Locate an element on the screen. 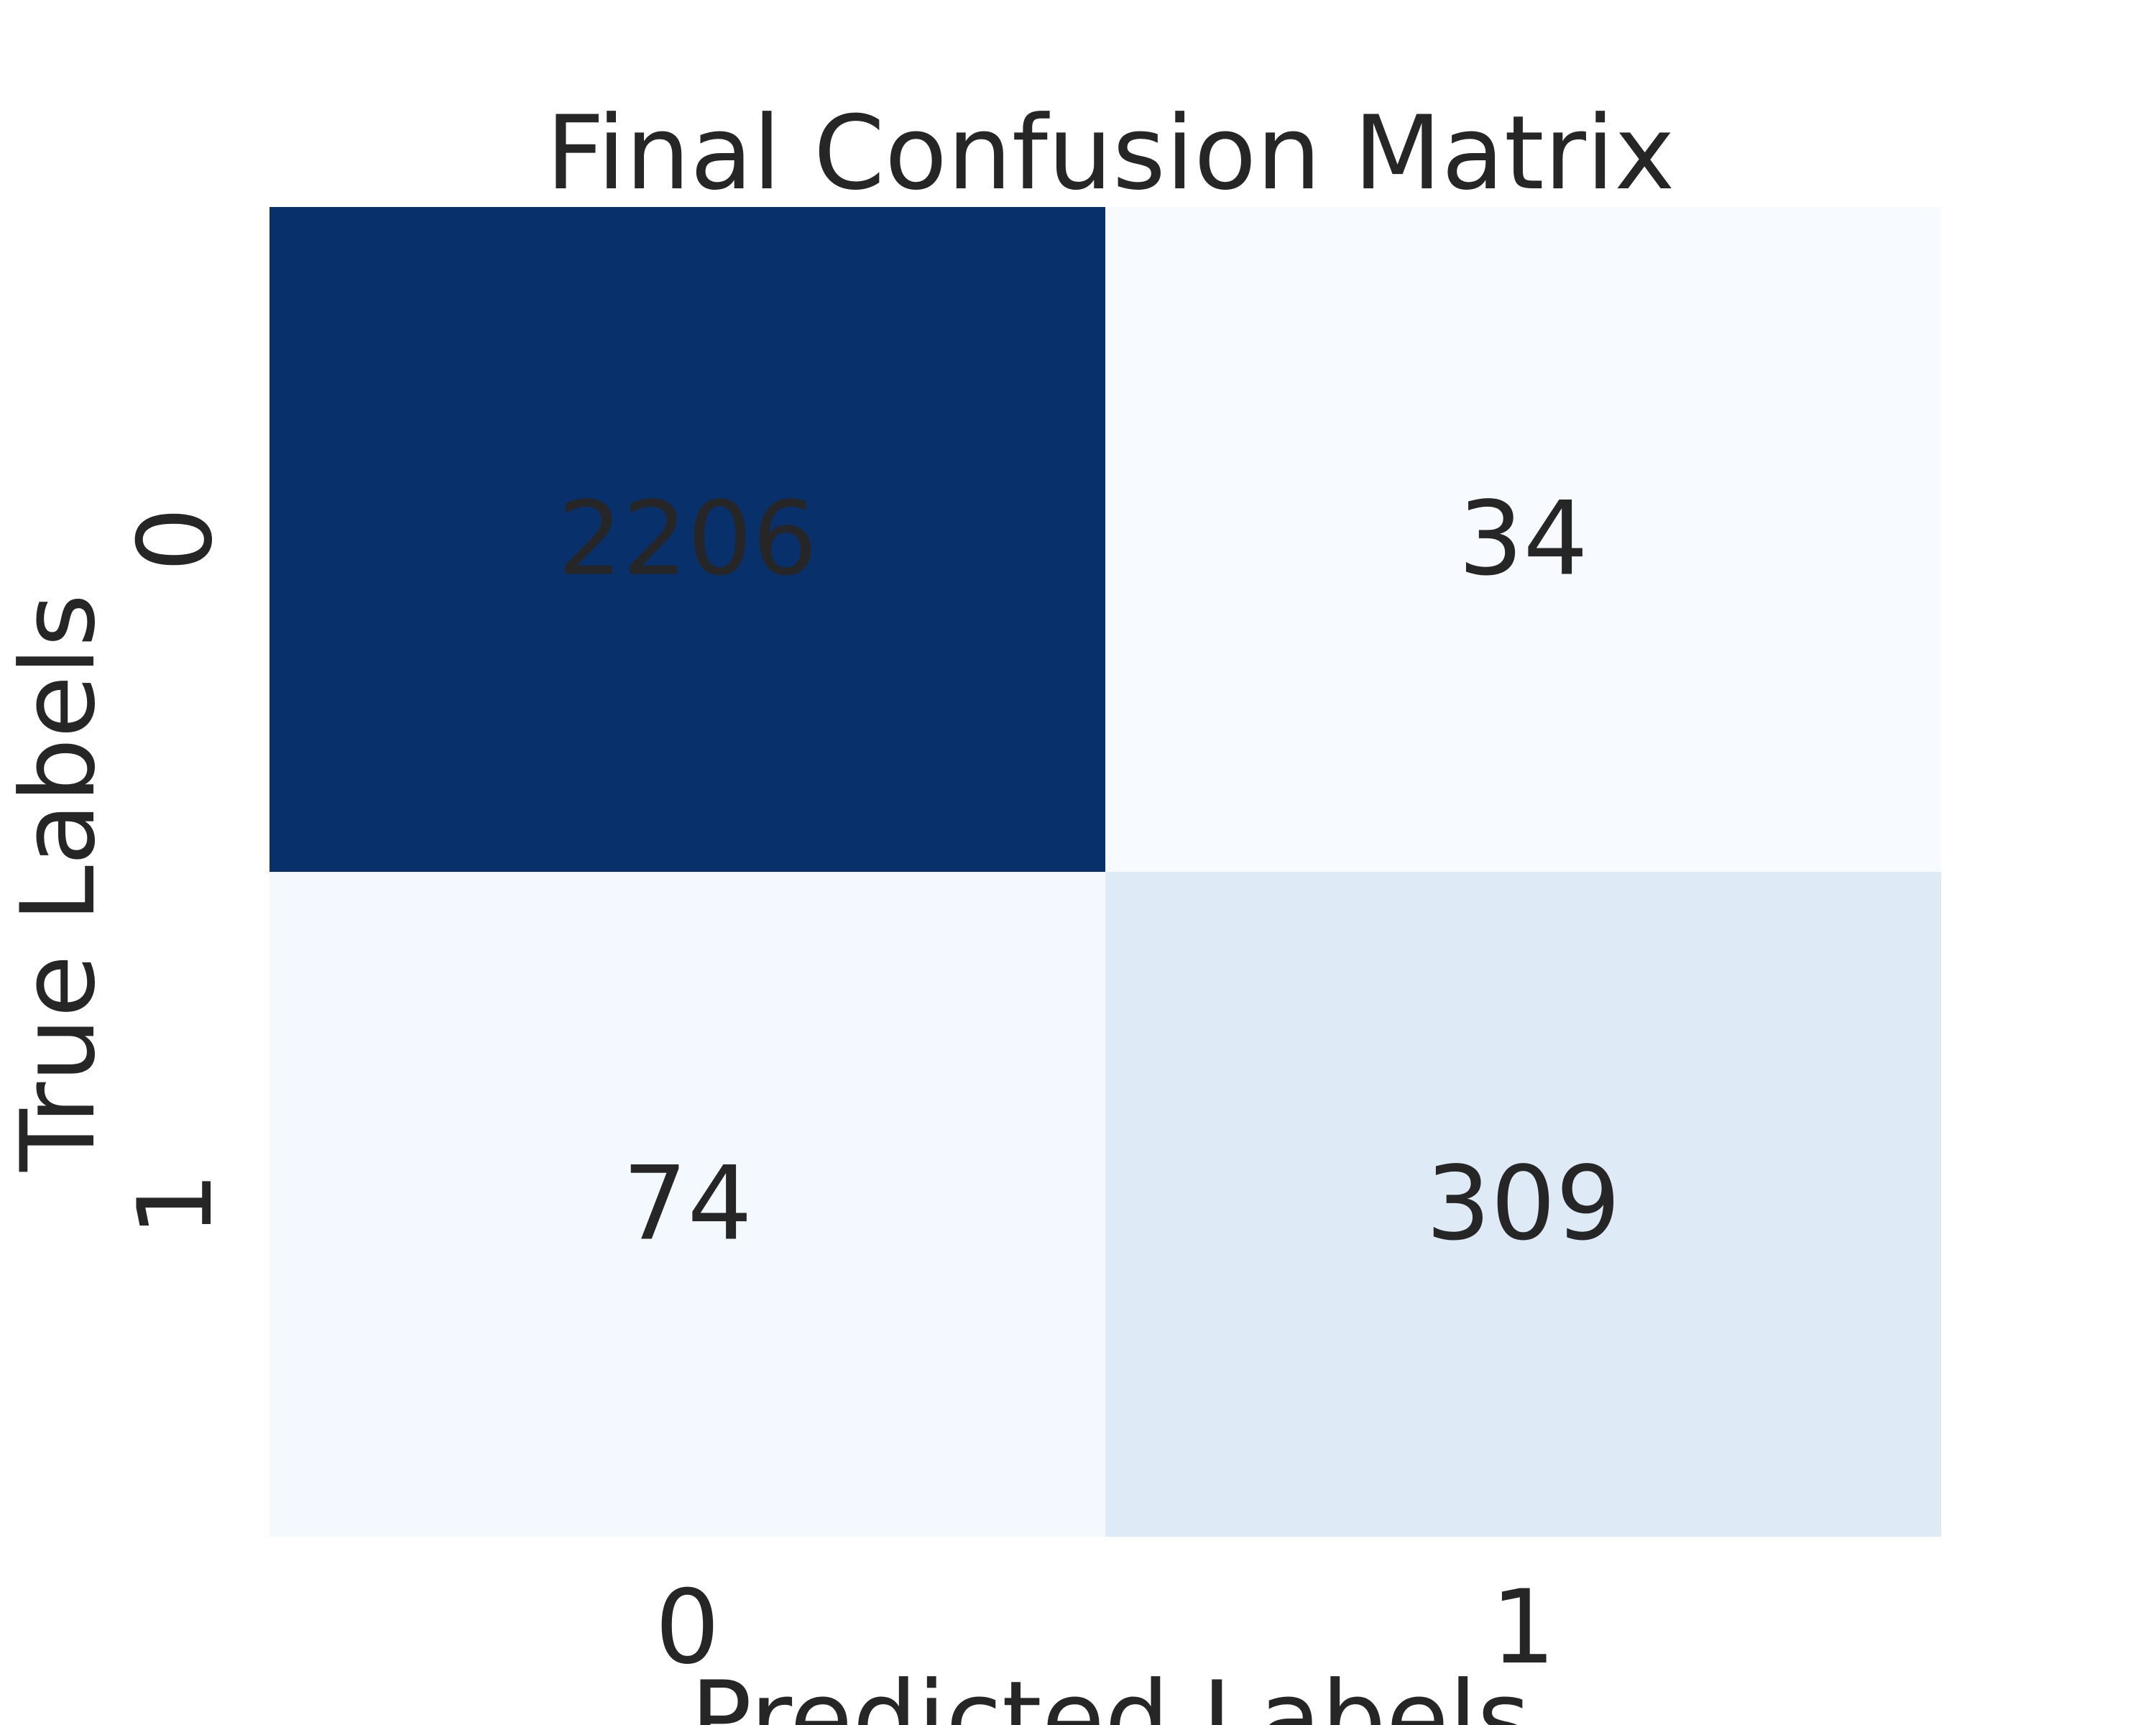  x-tick-label-1: 1 is located at coordinates (1523, 1627).